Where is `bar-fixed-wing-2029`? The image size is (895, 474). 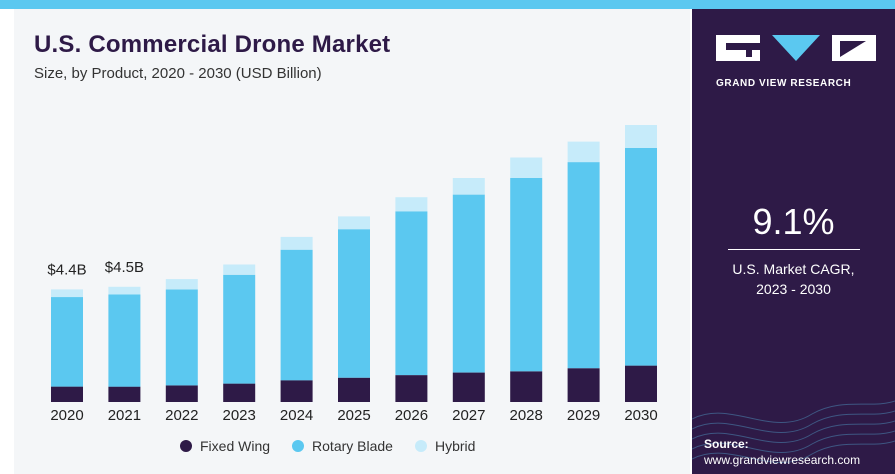 bar-fixed-wing-2029 is located at coordinates (583, 385).